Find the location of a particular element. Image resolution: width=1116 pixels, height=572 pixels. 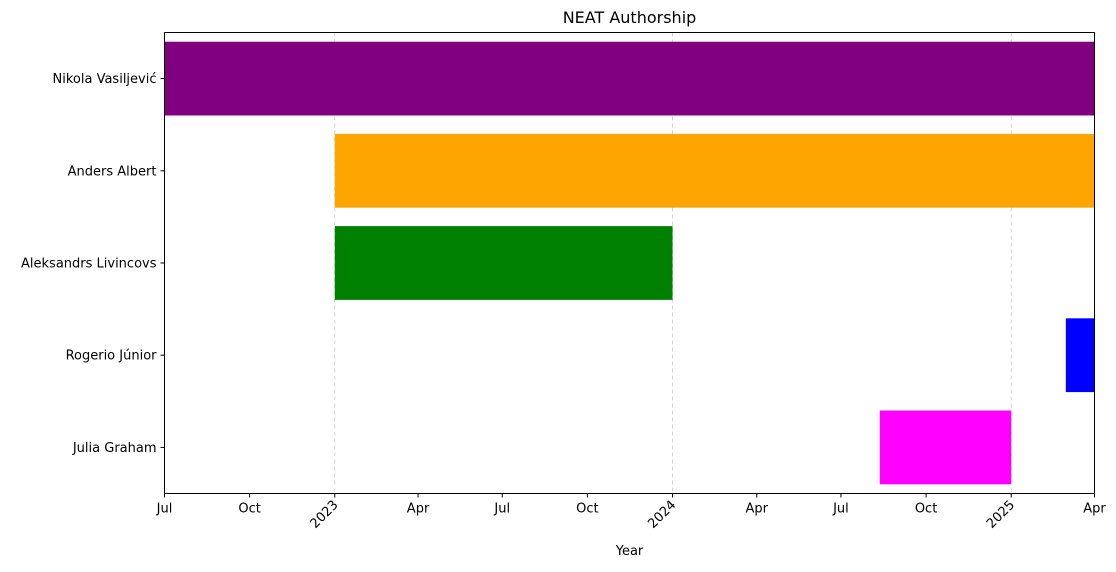

x-tick-label: 2025 is located at coordinates (1001, 515).